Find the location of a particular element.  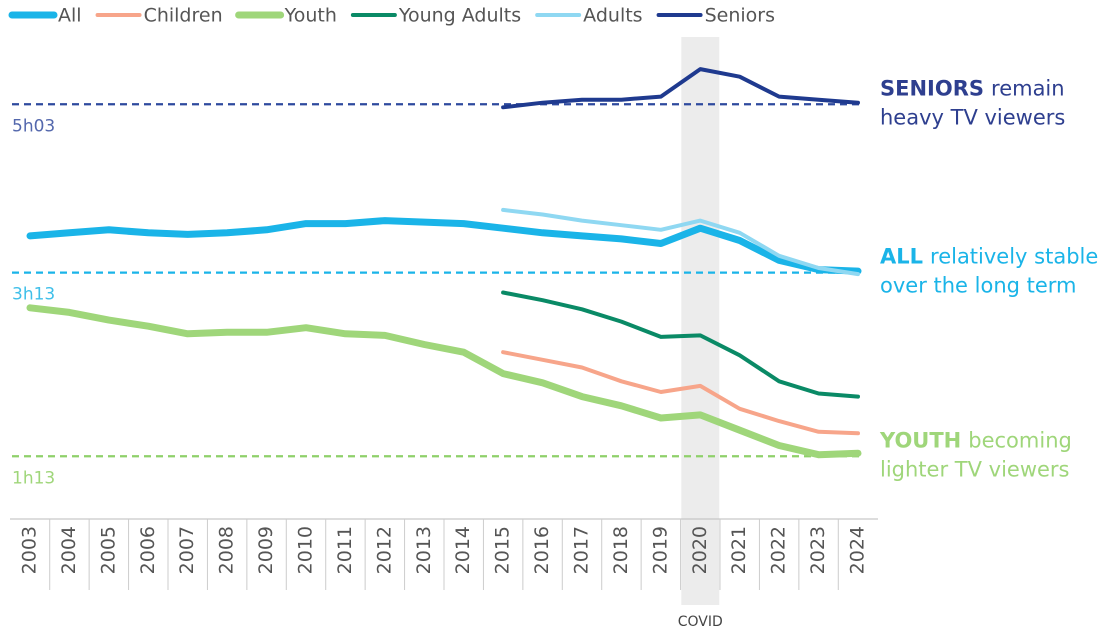

x-tick-label: 2014 is located at coordinates (463, 550).